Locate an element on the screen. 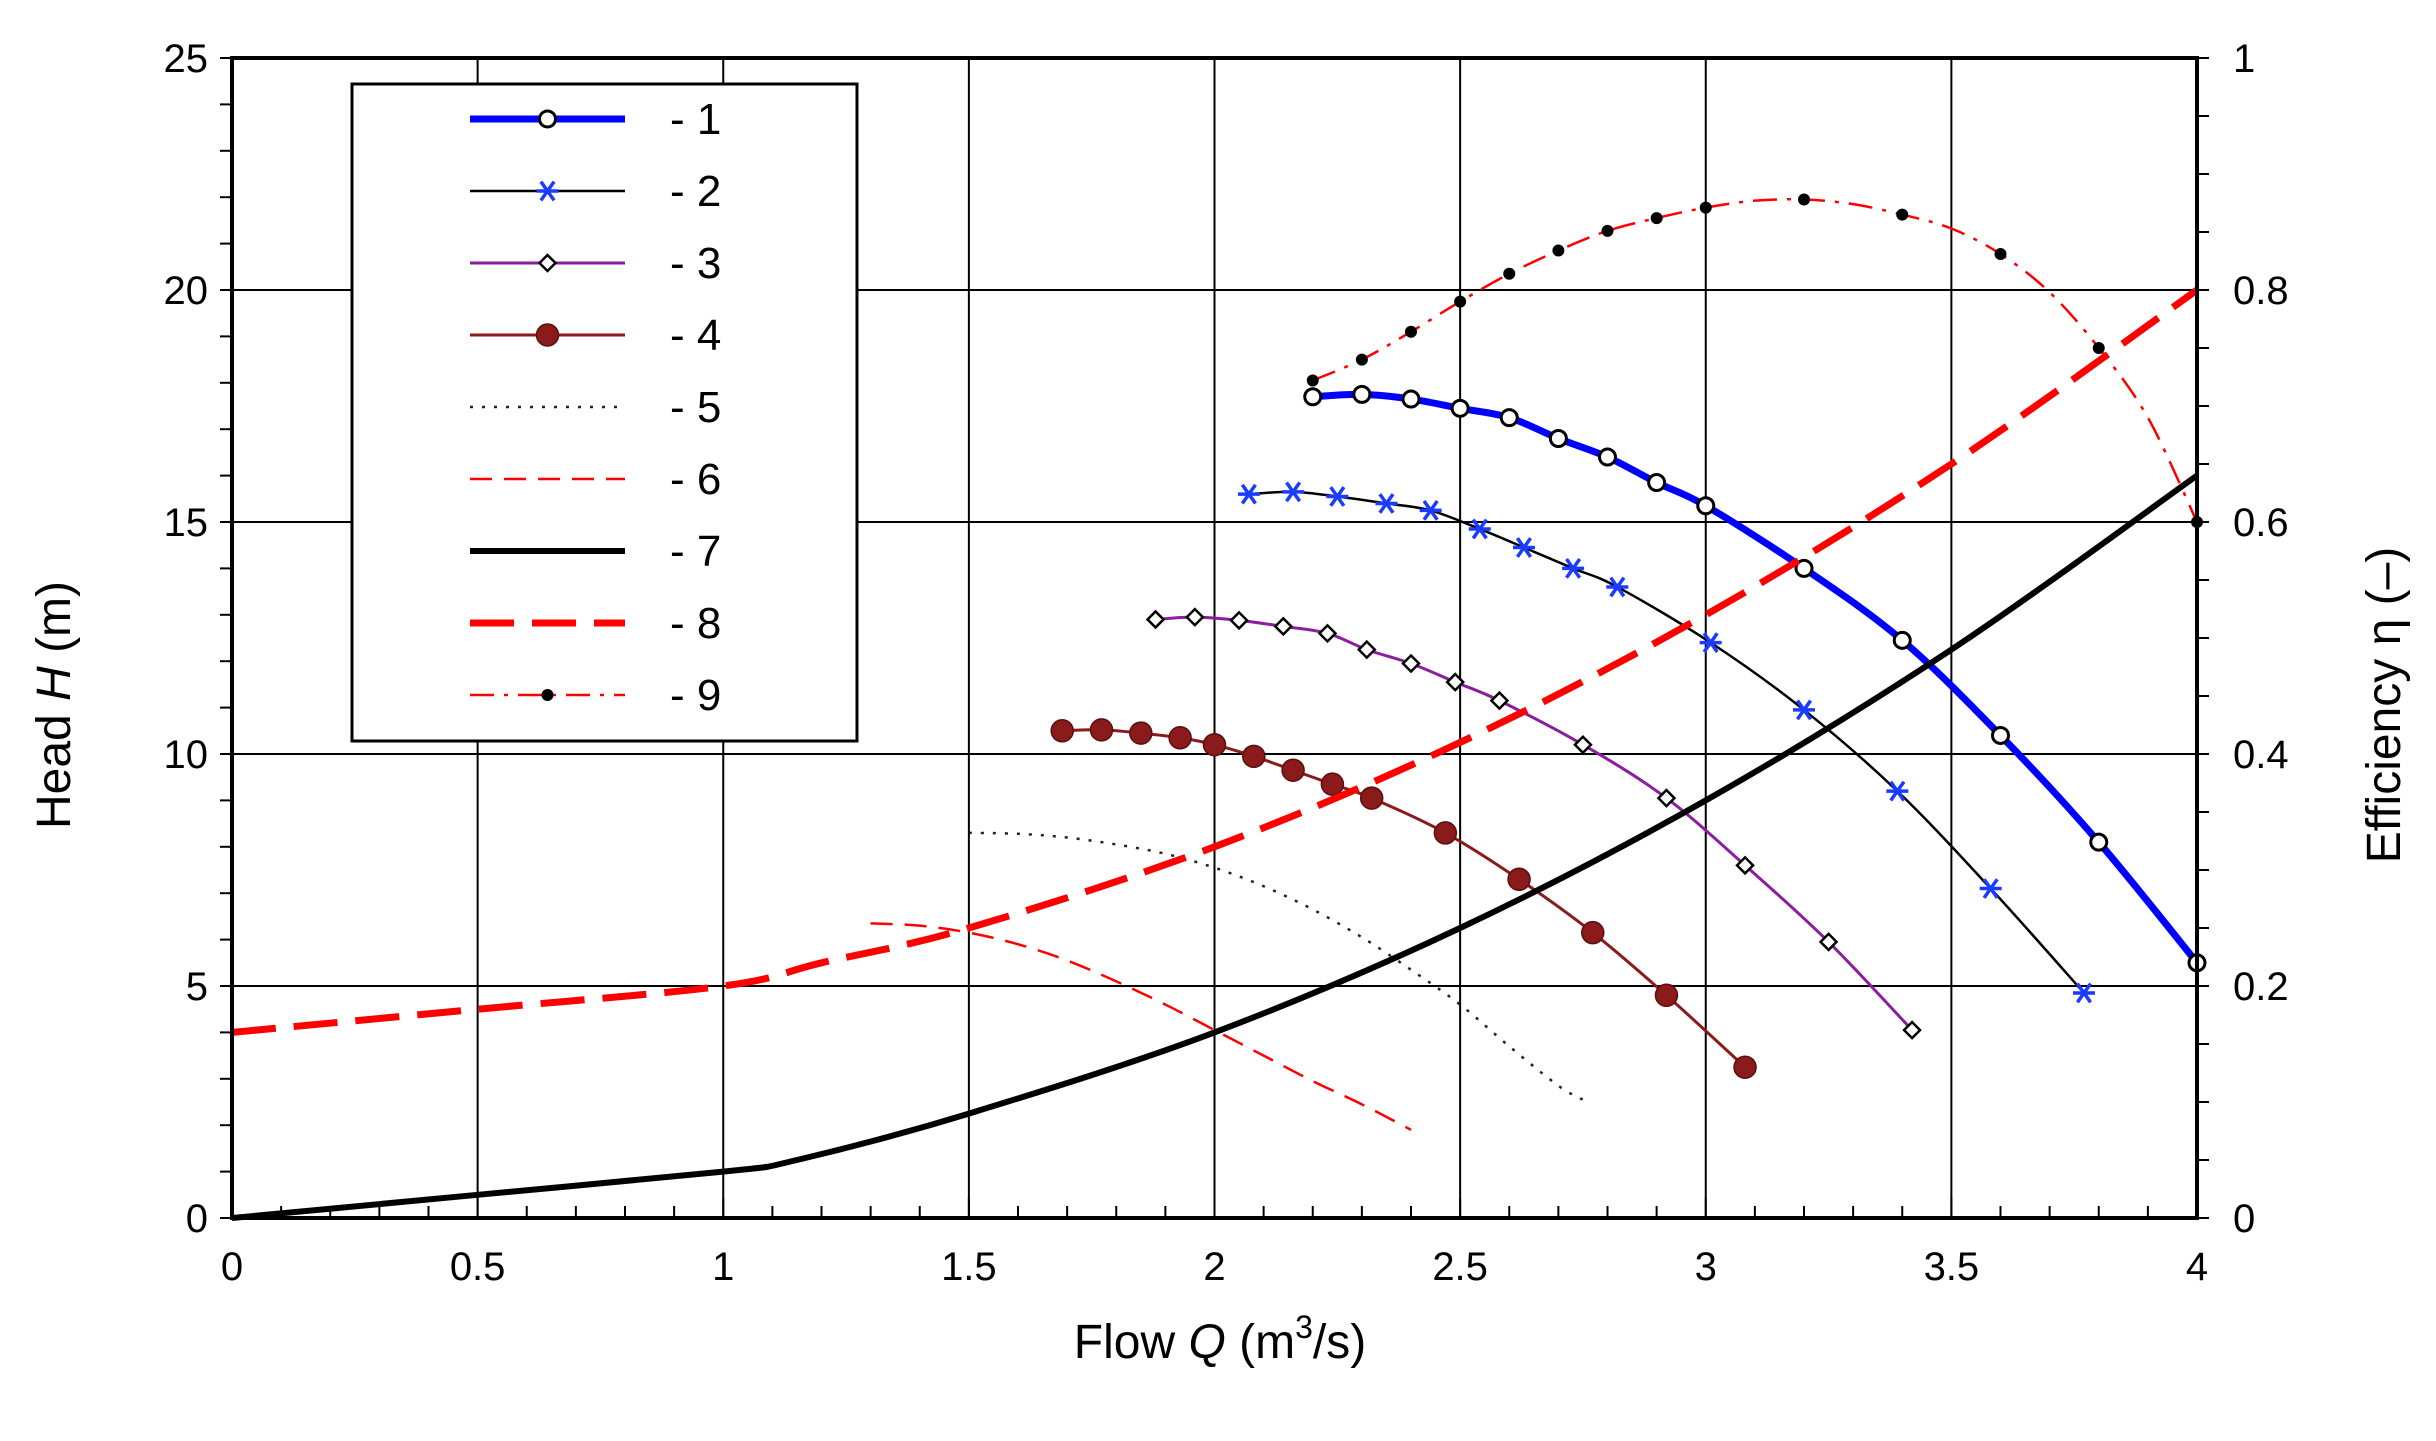 This screenshot has height=1441, width=2436. series-5-line is located at coordinates (1276, 966).